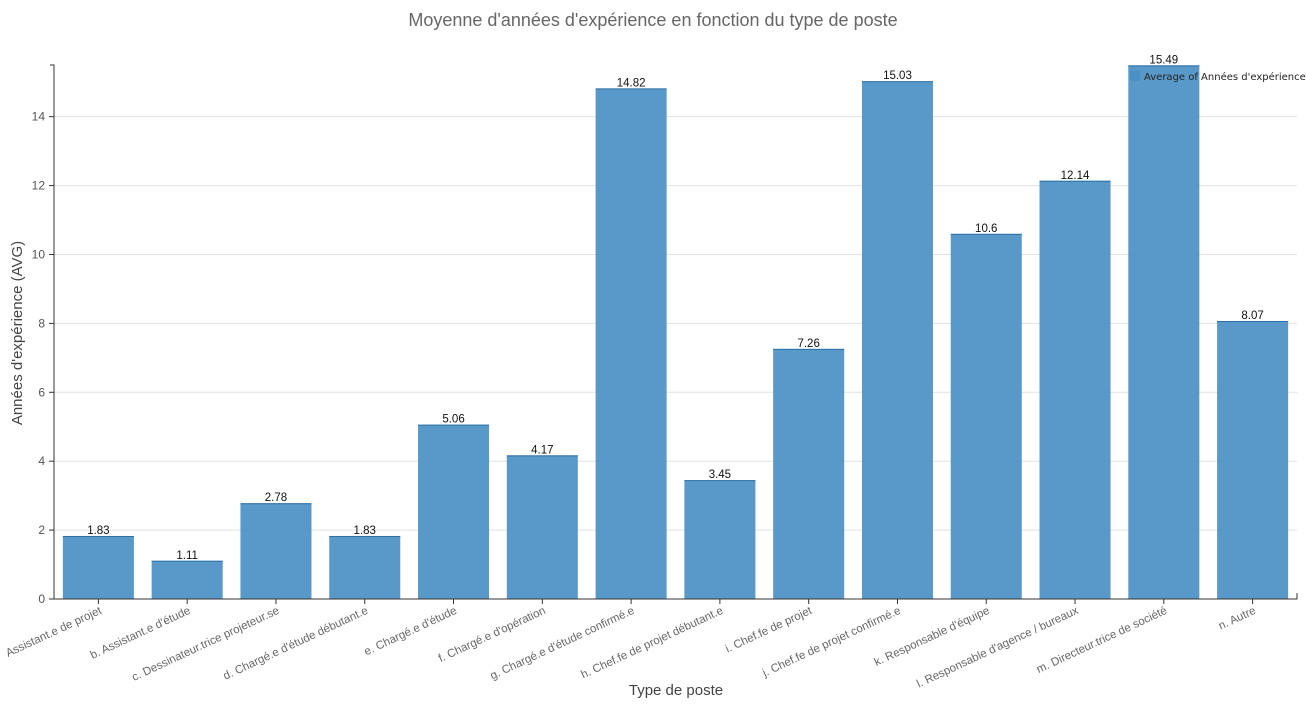 The height and width of the screenshot is (705, 1306). What do you see at coordinates (831, 642) in the screenshot?
I see `x-tick-label: j. Chef.fe de projet confirmé.e` at bounding box center [831, 642].